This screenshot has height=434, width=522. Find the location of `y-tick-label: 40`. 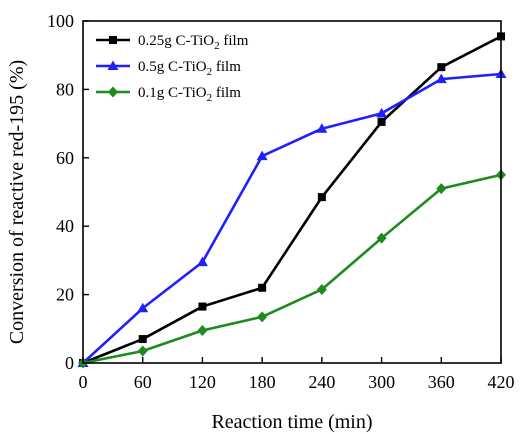

y-tick-label: 40 is located at coordinates (65, 226).